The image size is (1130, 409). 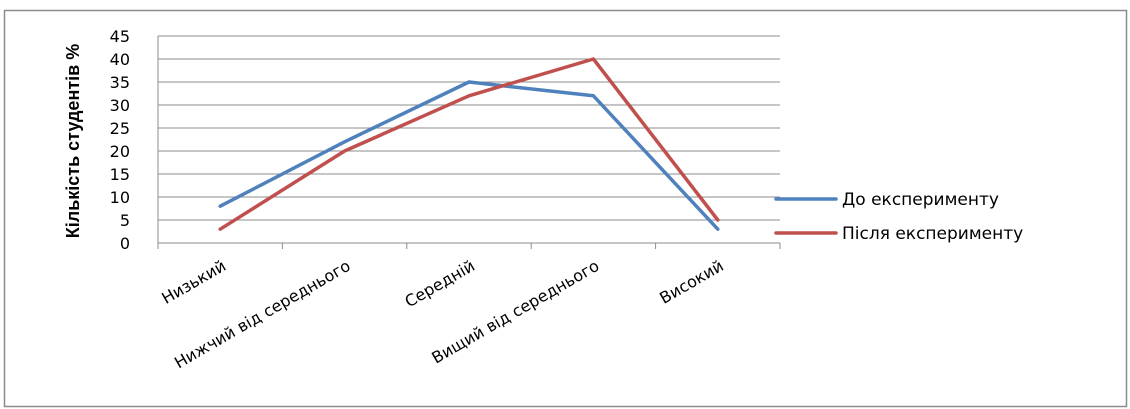 I want to click on y-tick-label: 40, so click(x=120, y=59).